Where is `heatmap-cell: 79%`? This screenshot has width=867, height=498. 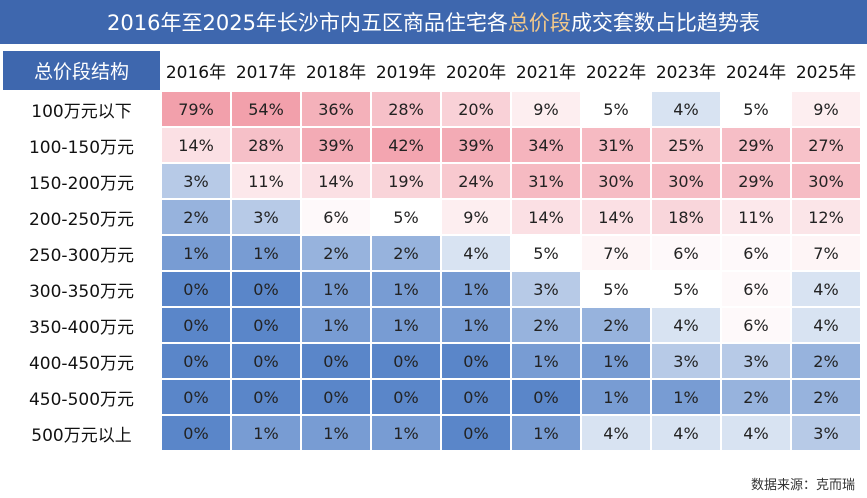
heatmap-cell: 79% is located at coordinates (196, 109).